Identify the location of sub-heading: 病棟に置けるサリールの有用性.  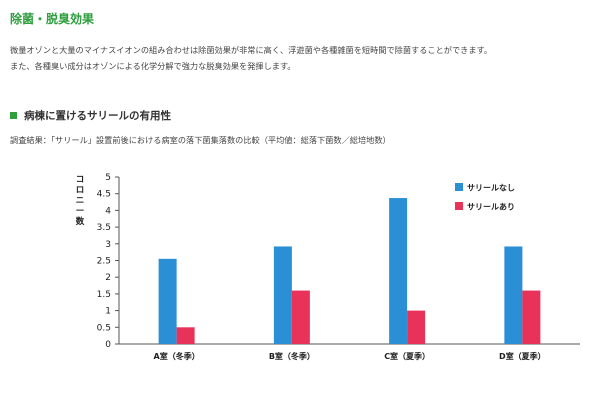
(90, 115).